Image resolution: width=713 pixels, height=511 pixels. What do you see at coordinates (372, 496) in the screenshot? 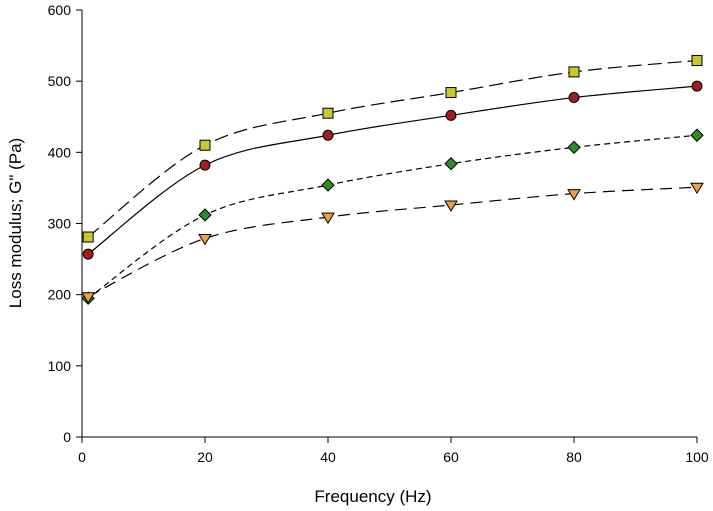
I see `x-axis-title: Frequency (Hz)` at bounding box center [372, 496].